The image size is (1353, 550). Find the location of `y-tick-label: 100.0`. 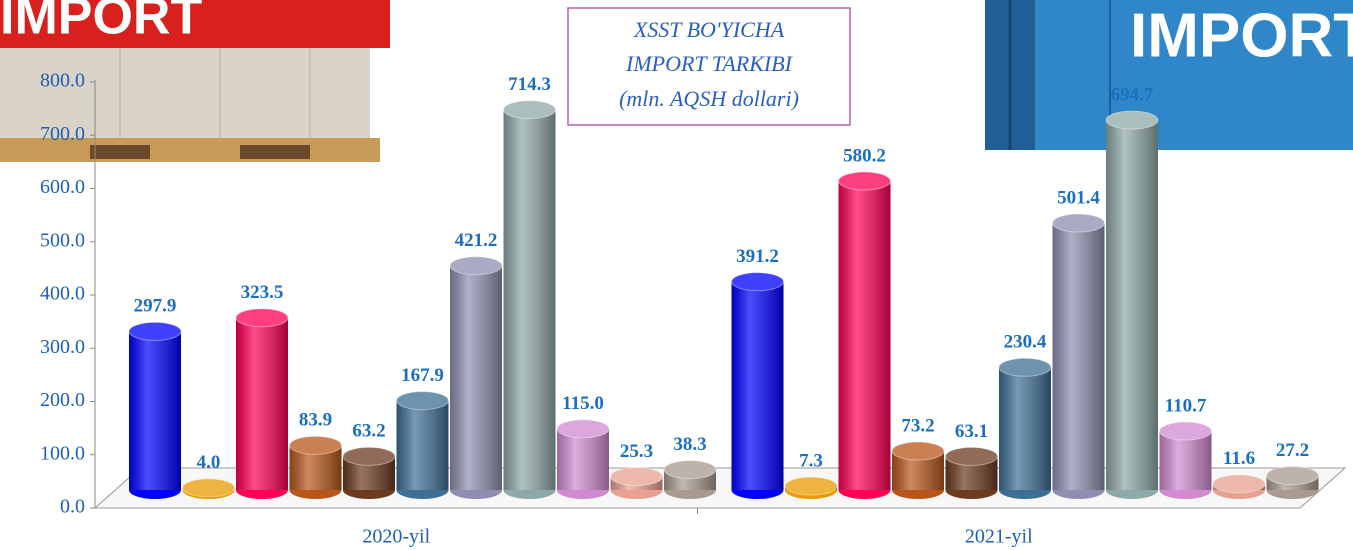

y-tick-label: 100.0 is located at coordinates (62, 453).